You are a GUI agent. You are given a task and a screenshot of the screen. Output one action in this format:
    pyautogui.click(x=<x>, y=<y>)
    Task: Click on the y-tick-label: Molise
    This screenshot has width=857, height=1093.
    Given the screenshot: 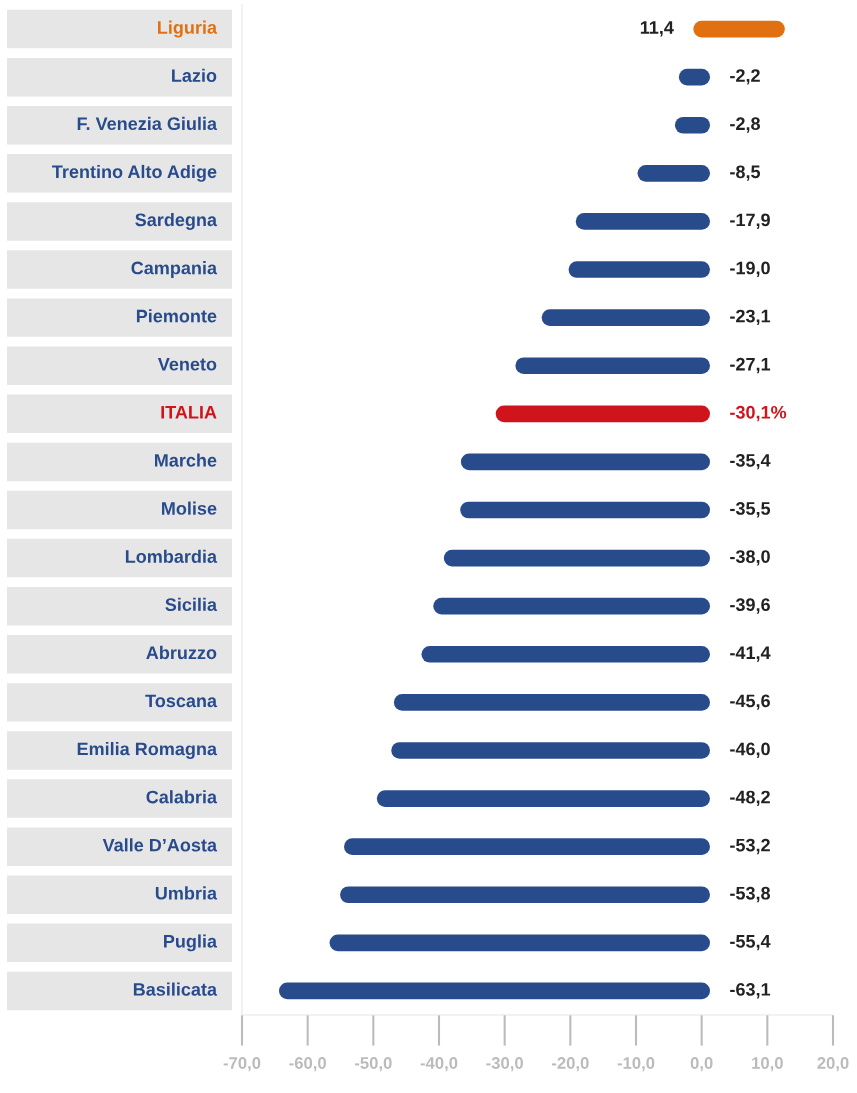 What is the action you would take?
    pyautogui.click(x=189, y=508)
    